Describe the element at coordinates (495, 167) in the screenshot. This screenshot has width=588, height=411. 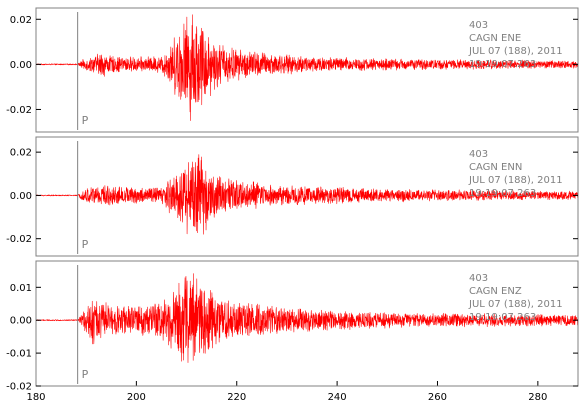
I see `trace-header-line: CAGN ENN` at that location.